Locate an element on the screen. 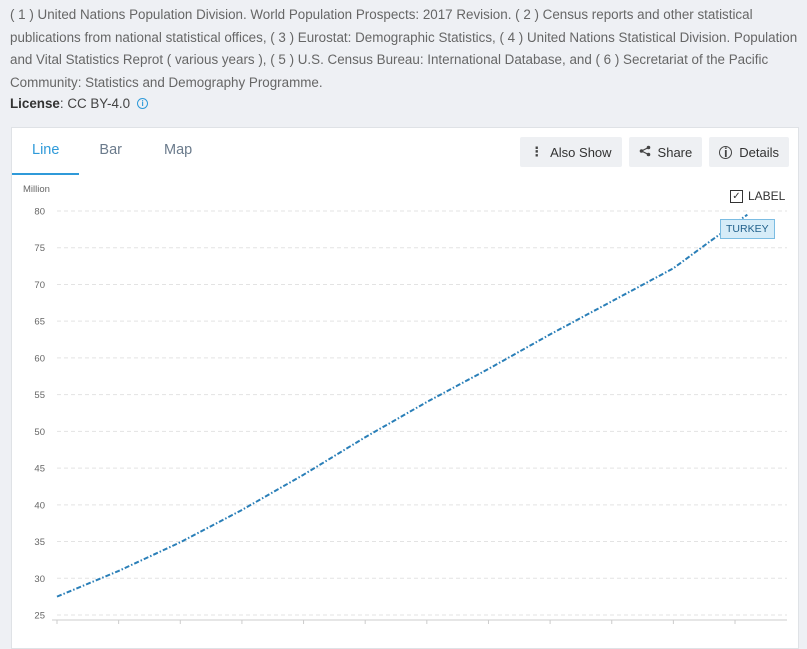  share-button: Share is located at coordinates (665, 152).